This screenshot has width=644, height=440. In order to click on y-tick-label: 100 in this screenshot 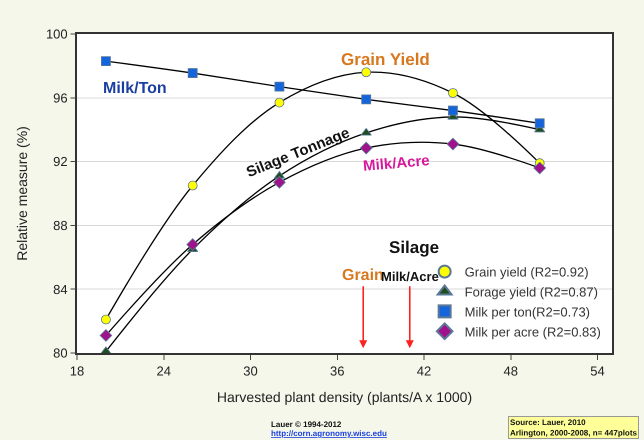, I will do `click(57, 34)`.